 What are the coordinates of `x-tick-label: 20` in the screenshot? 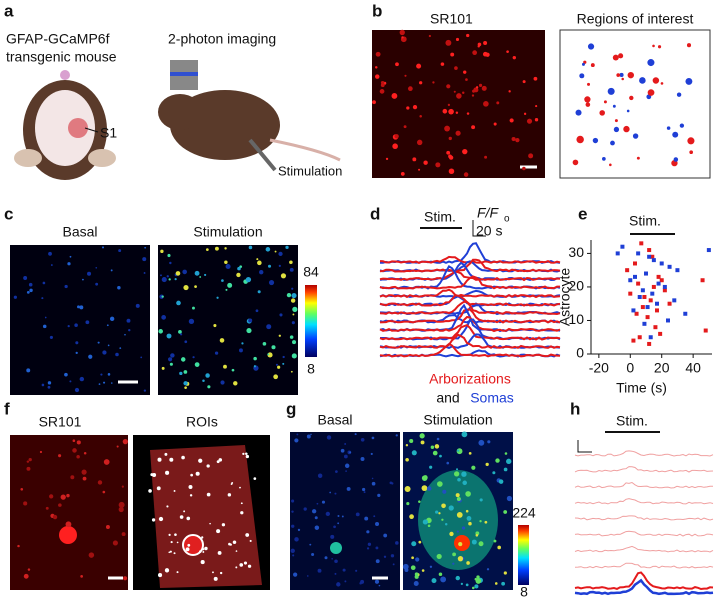 It's located at (662, 368).